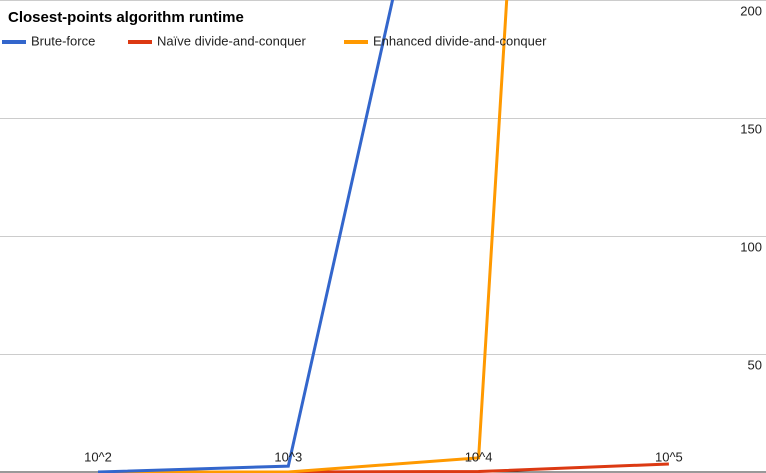  What do you see at coordinates (751, 128) in the screenshot?
I see `y-tick-label: 150` at bounding box center [751, 128].